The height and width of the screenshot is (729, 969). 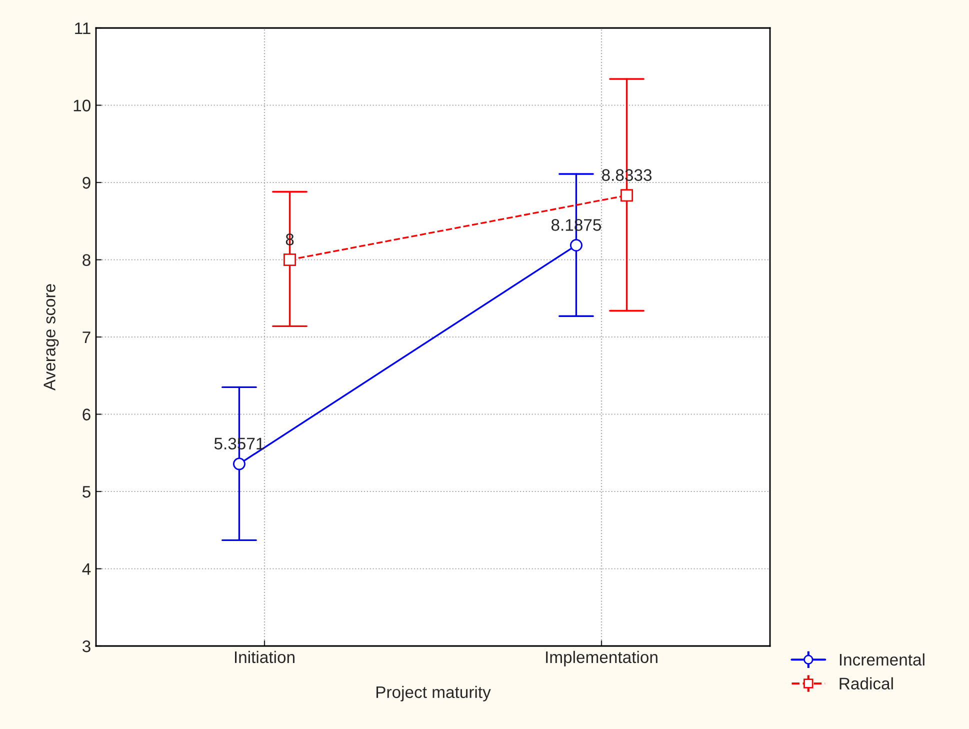 I want to click on y-tick-label: 10, so click(x=82, y=106).